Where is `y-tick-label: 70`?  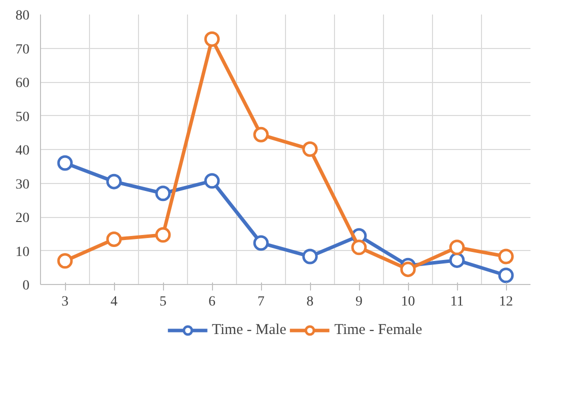 y-tick-label: 70 is located at coordinates (23, 50).